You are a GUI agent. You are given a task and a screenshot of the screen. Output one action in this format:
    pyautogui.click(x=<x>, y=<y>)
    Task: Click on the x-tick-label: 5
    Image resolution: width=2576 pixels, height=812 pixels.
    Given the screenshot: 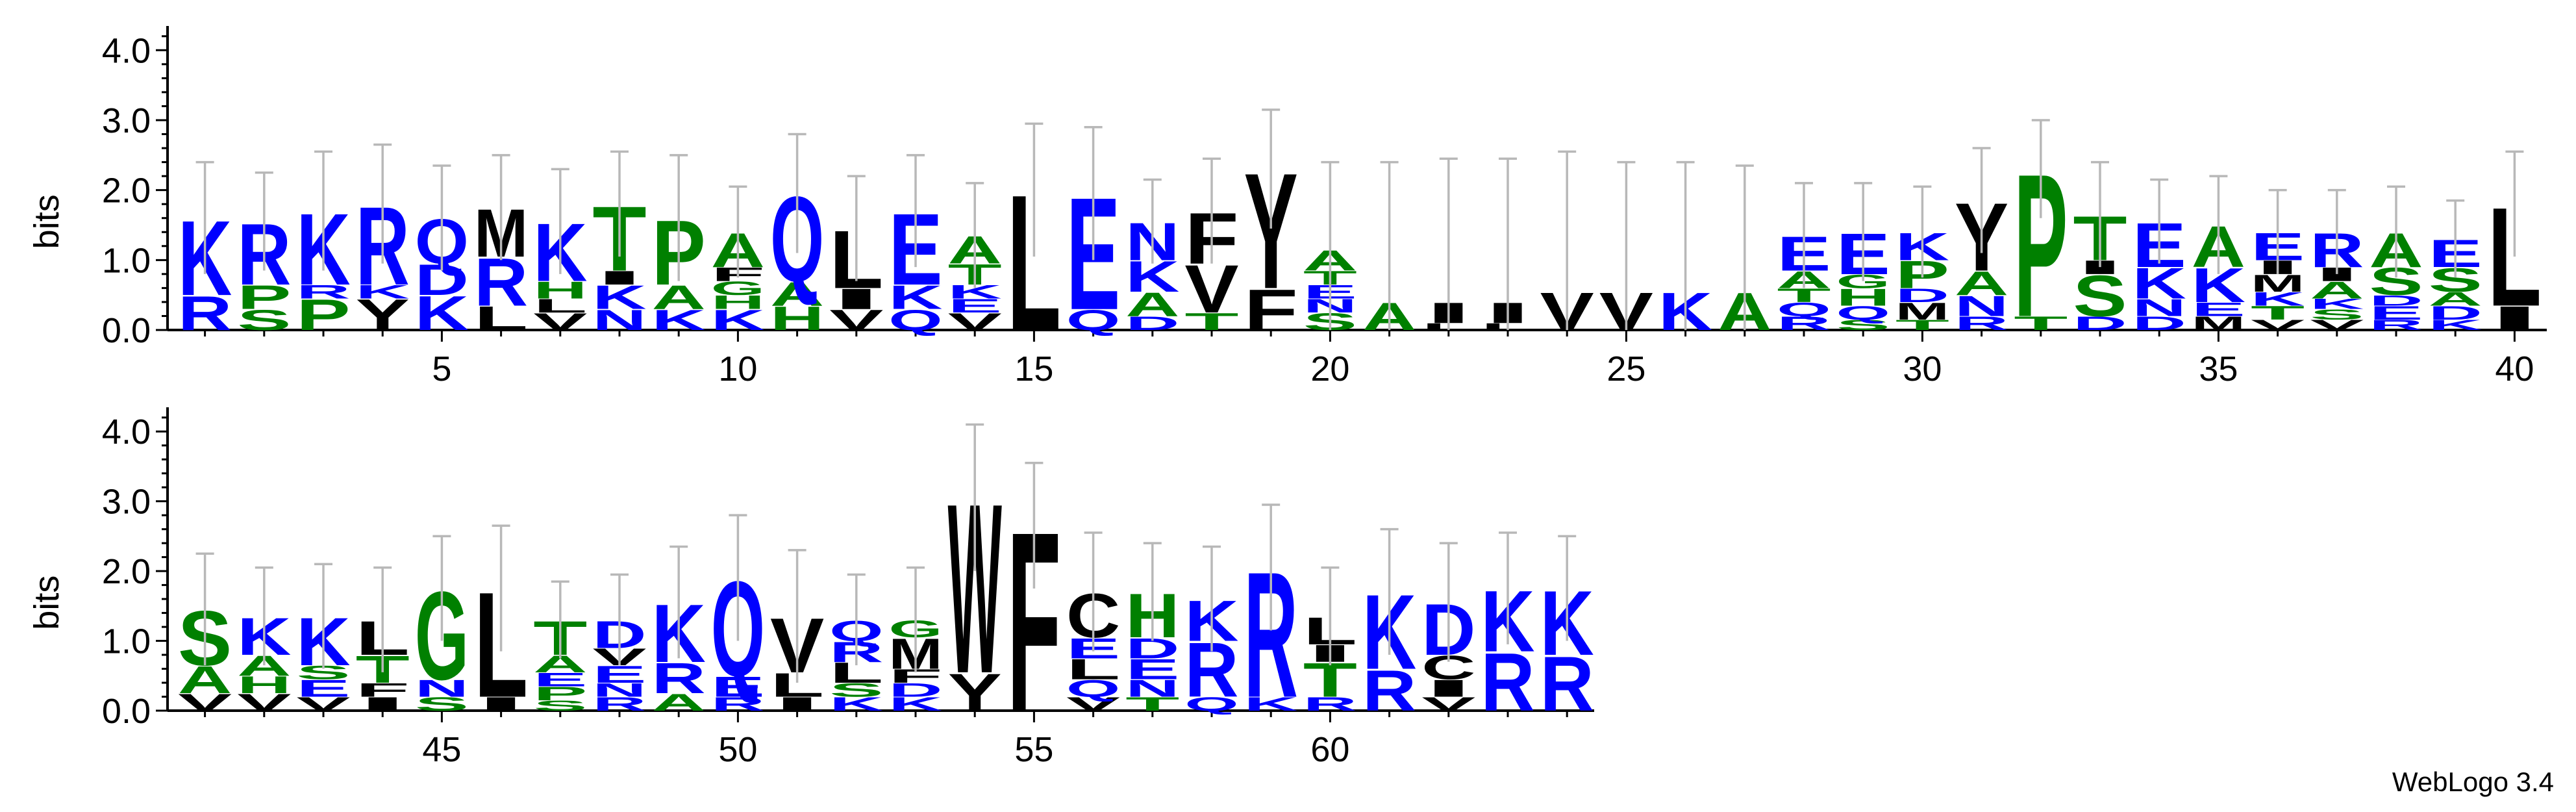 What is the action you would take?
    pyautogui.click(x=441, y=368)
    